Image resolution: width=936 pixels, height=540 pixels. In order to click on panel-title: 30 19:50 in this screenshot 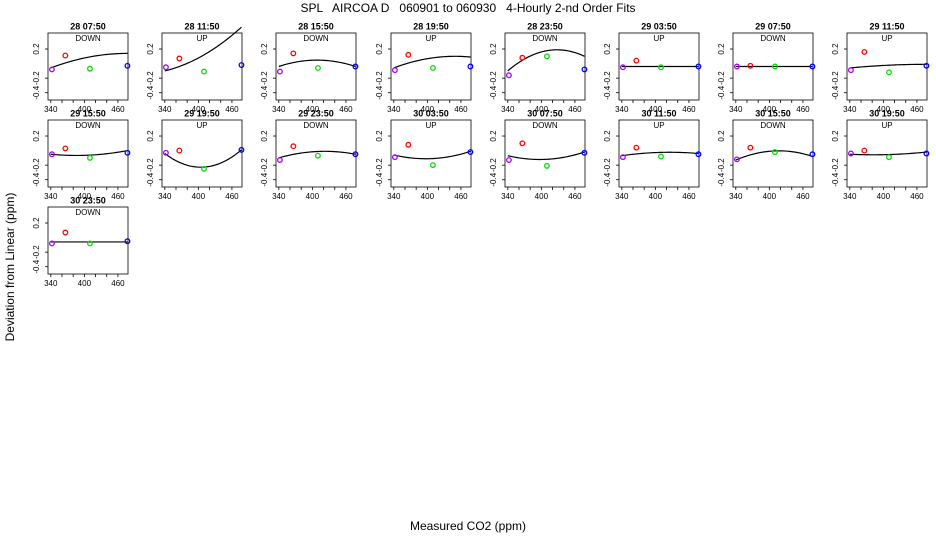, I will do `click(887, 114)`.